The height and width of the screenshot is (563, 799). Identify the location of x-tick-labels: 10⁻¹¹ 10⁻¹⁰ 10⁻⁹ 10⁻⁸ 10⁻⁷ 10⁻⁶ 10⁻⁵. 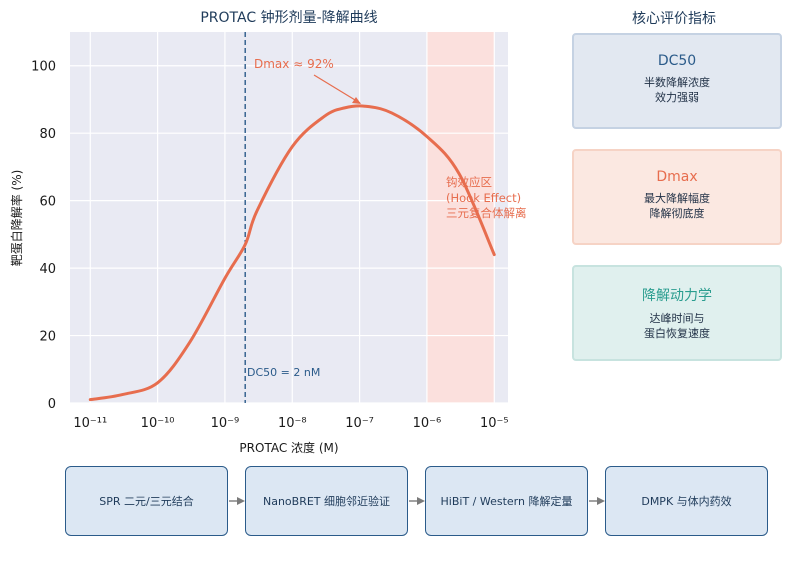
(290, 423).